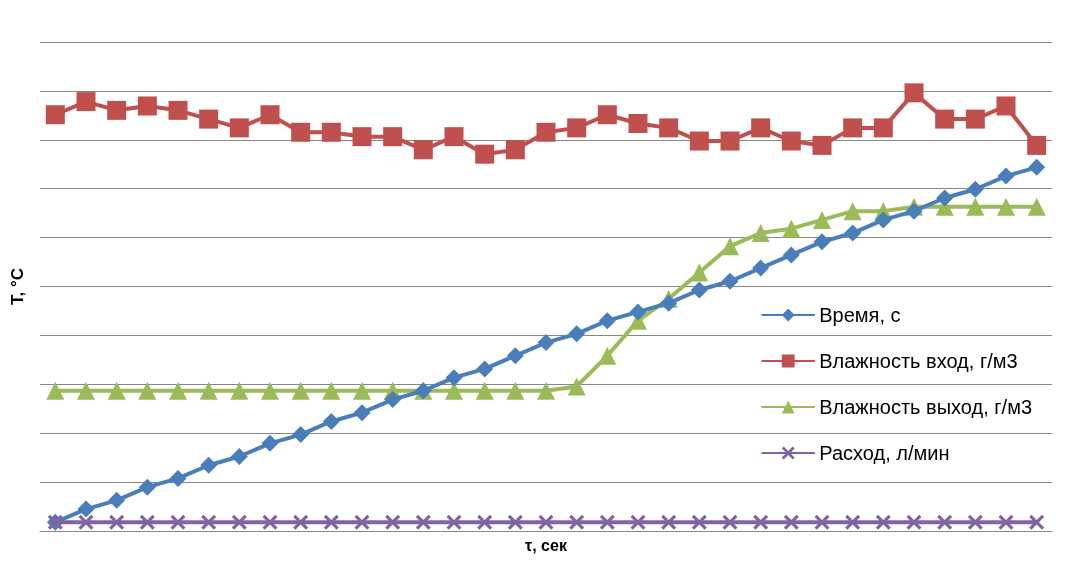  I want to click on legend-label: Время, с, so click(860, 315).